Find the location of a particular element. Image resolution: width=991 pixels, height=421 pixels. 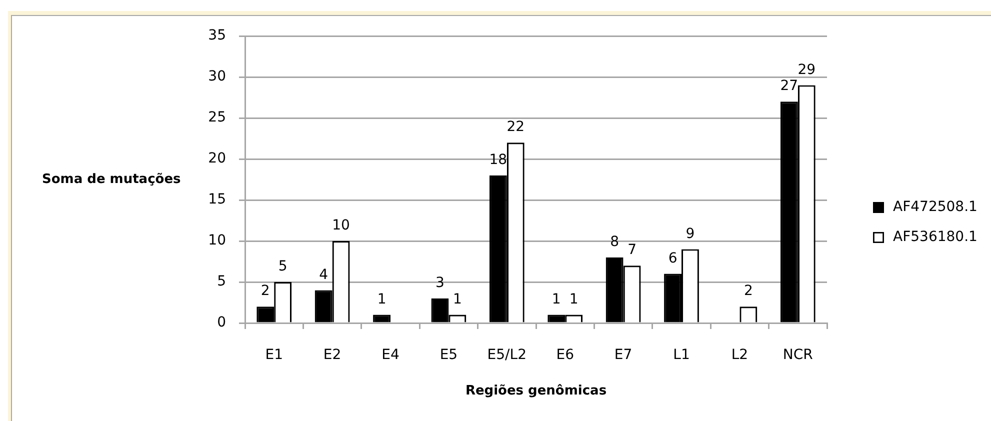

data-label: 4 is located at coordinates (323, 274).